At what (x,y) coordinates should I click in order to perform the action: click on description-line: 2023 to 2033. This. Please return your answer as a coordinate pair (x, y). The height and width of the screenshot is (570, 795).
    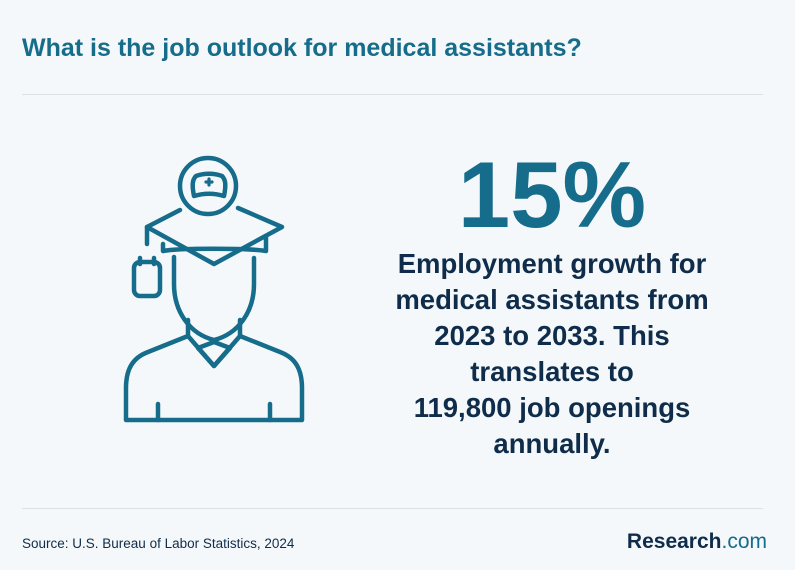
    Looking at the image, I should click on (552, 335).